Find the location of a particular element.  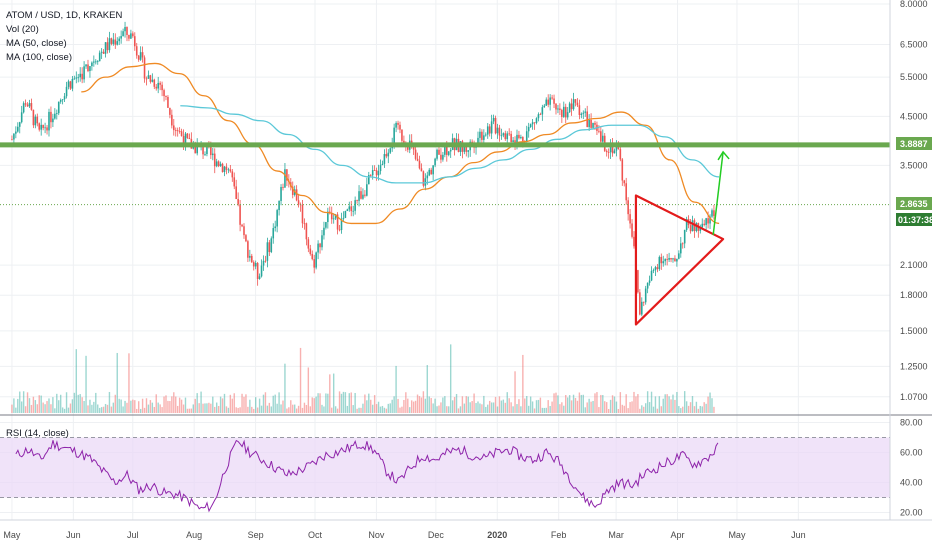

legend-ma50: MA (50, close) is located at coordinates (36, 43).